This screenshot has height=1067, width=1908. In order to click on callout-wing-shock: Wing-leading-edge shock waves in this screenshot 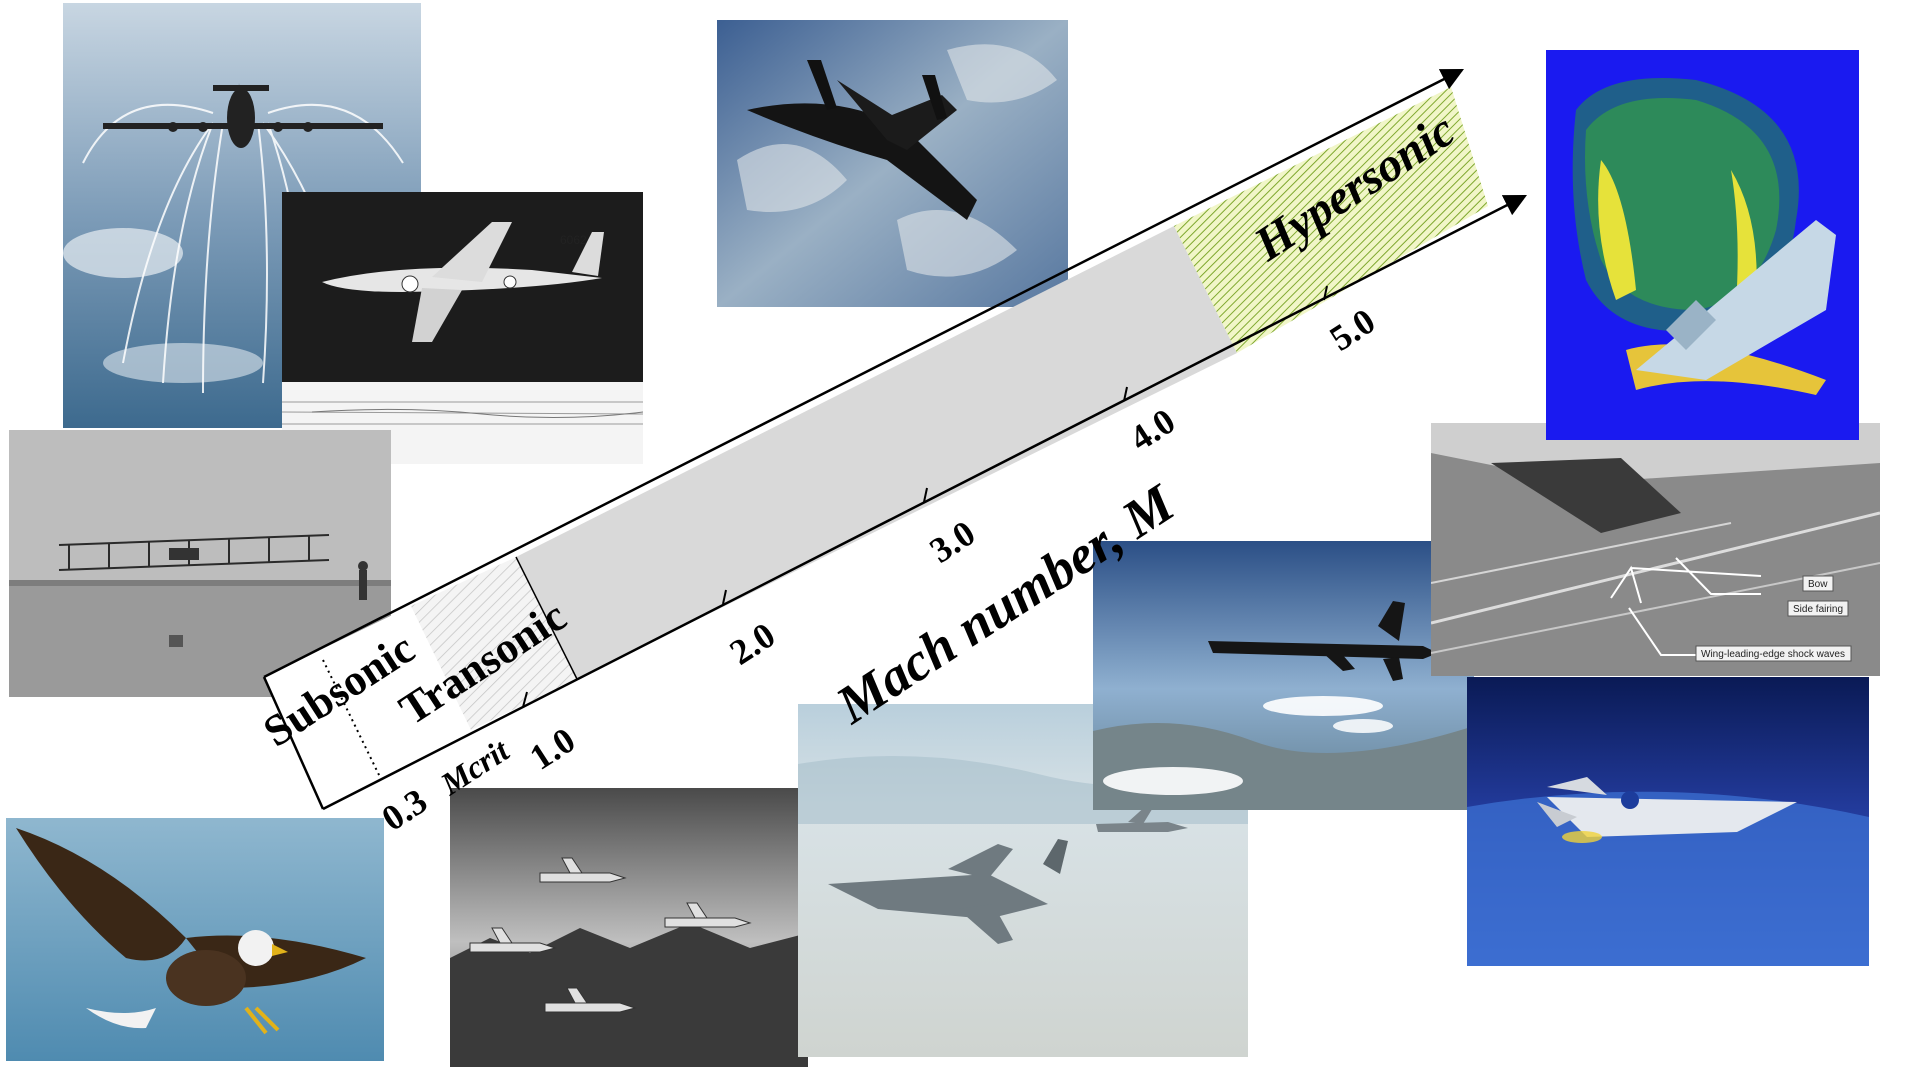, I will do `click(1773, 654)`.